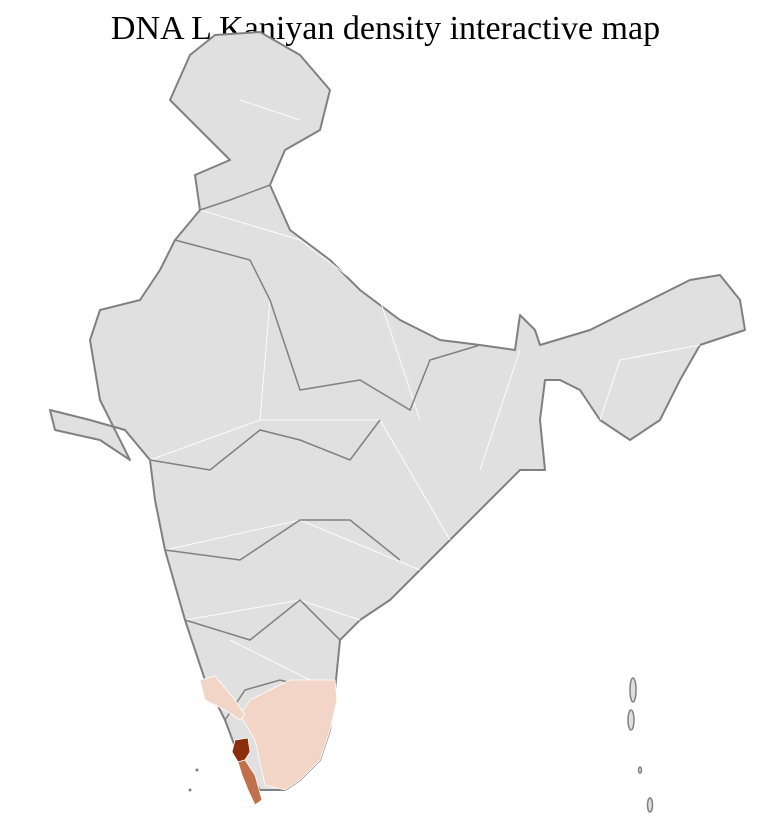 The height and width of the screenshot is (834, 771). What do you see at coordinates (288, 735) in the screenshot?
I see `region-tamil-nadu` at bounding box center [288, 735].